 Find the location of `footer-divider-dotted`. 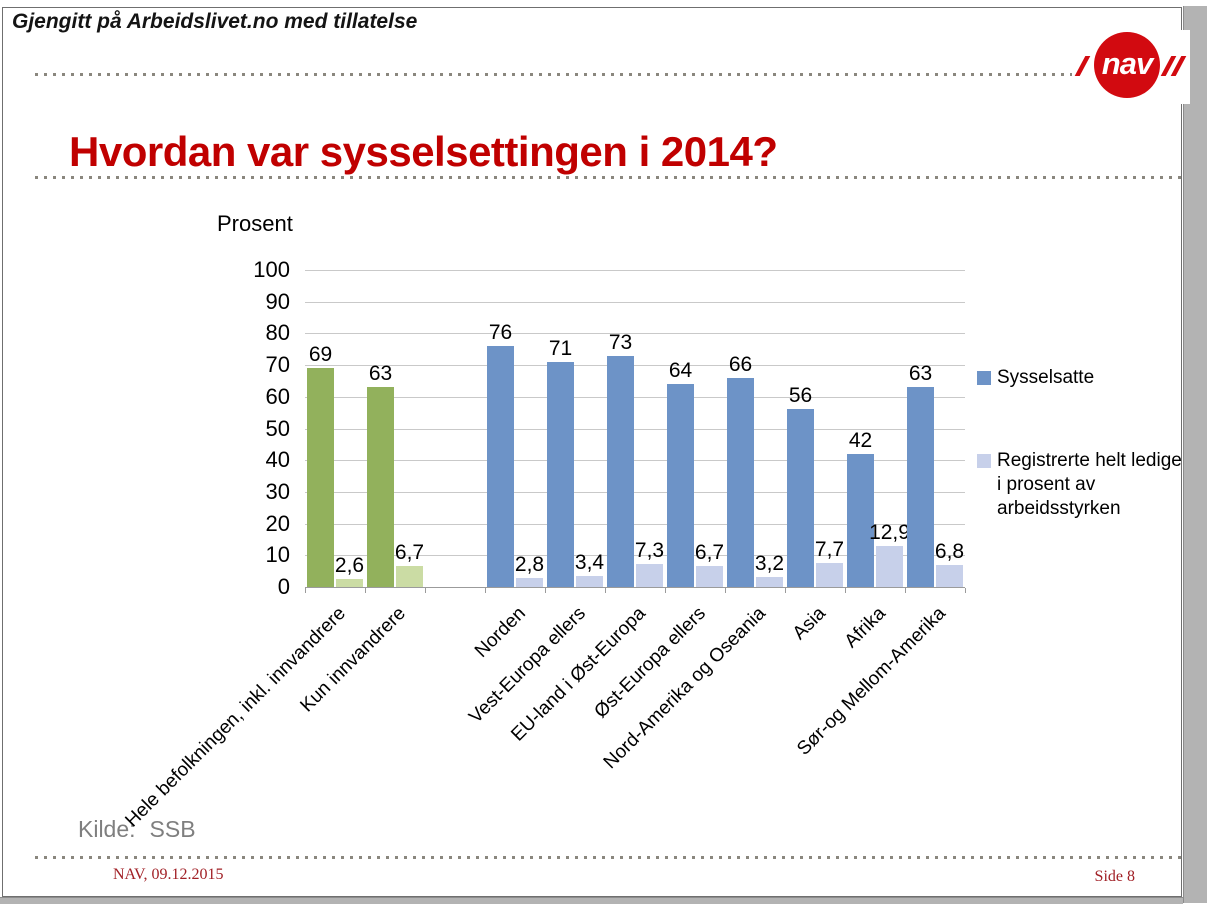

footer-divider-dotted is located at coordinates (608, 857).